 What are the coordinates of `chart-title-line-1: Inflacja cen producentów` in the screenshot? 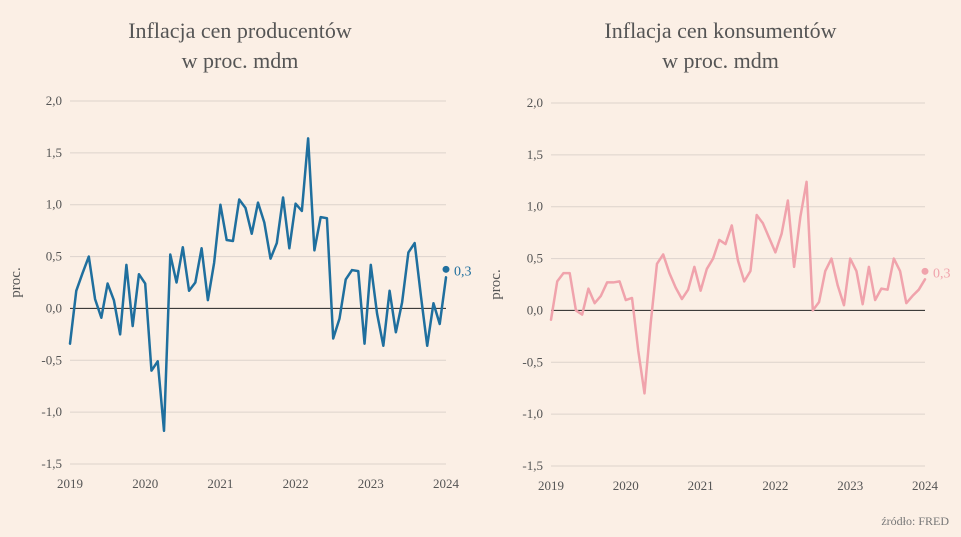 It's located at (240, 30).